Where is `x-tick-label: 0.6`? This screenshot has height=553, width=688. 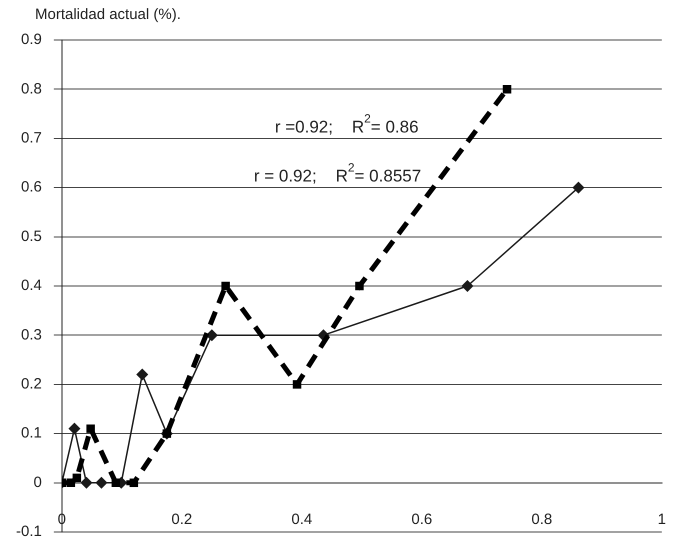 x-tick-label: 0.6 is located at coordinates (421, 519).